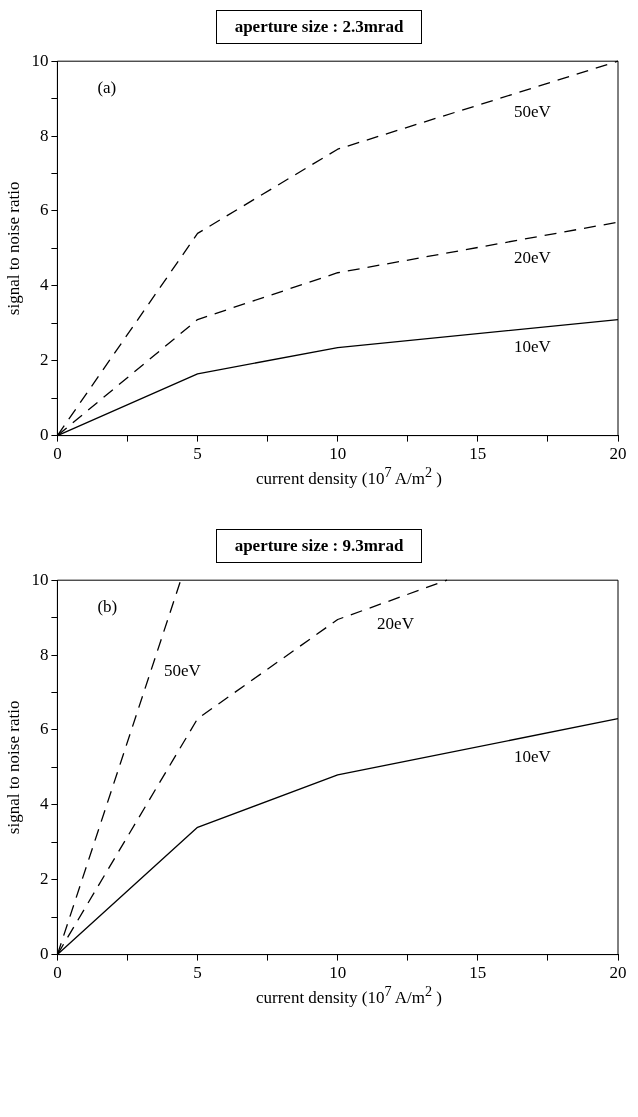 This screenshot has height=1117, width=638. What do you see at coordinates (107, 606) in the screenshot?
I see `annotation: (b)` at bounding box center [107, 606].